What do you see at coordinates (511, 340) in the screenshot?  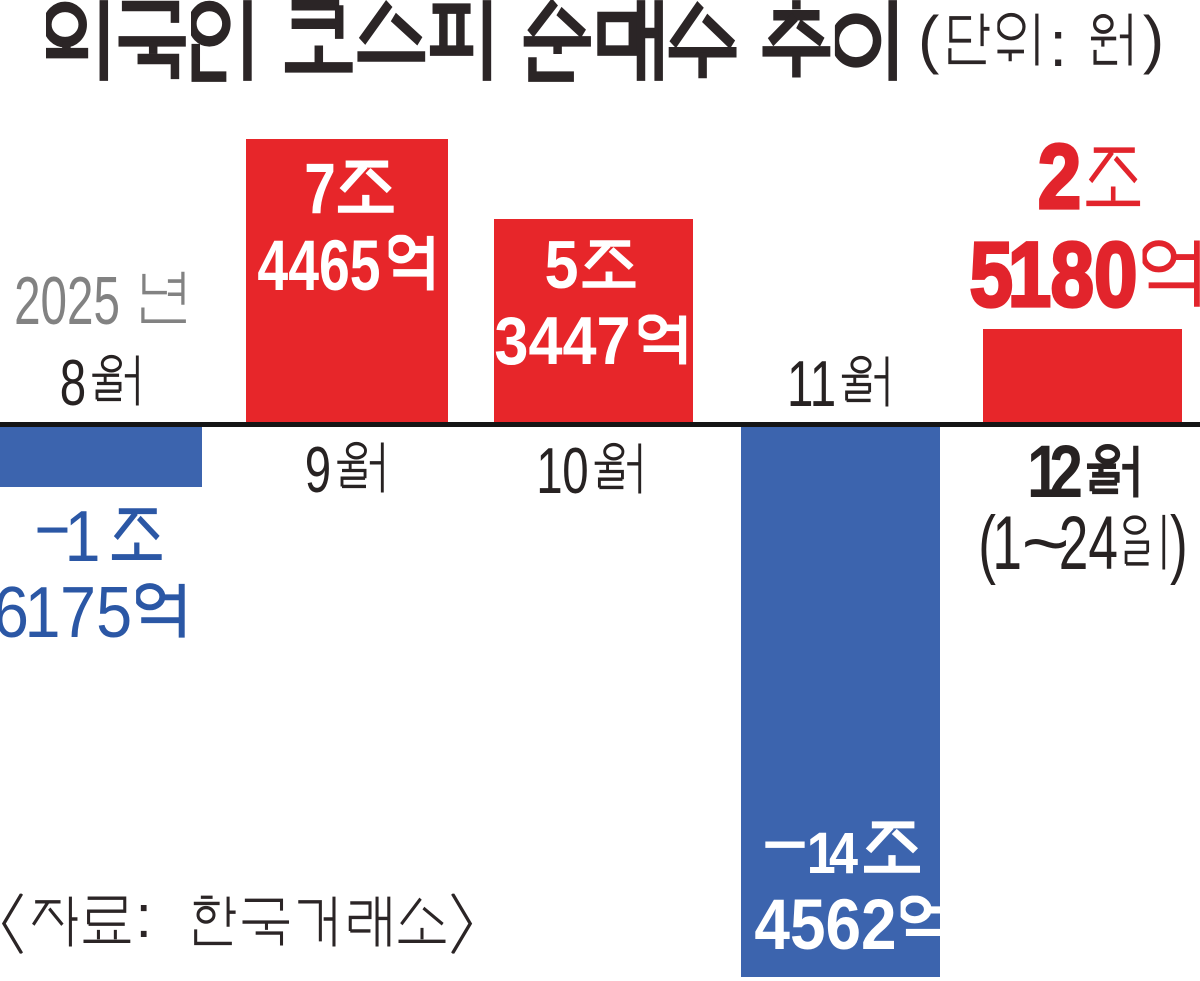 I see `svg-text: 3` at bounding box center [511, 340].